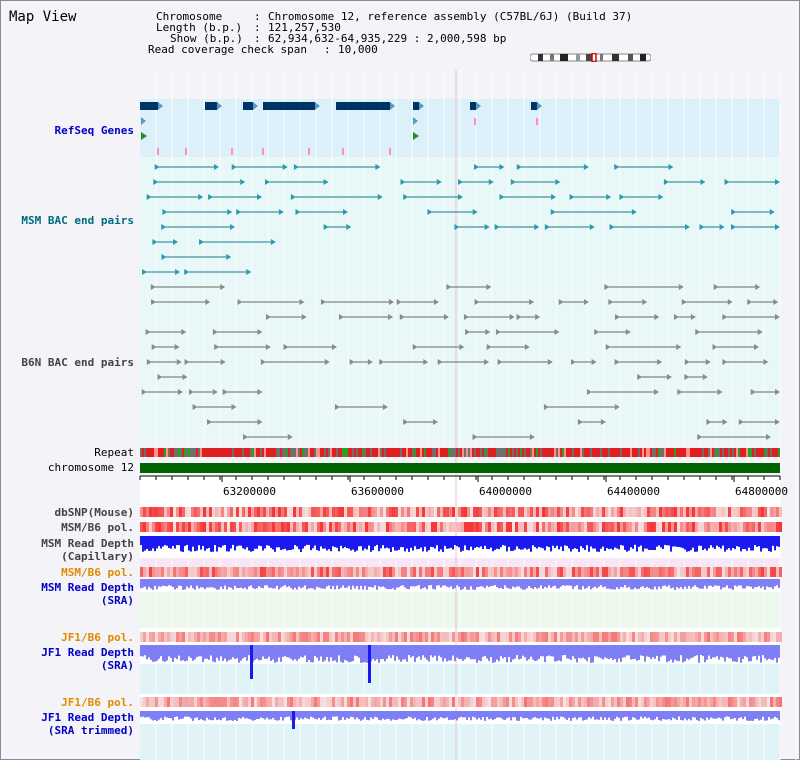 The image size is (800, 760). What do you see at coordinates (90, 730) in the screenshot?
I see `label-jf1-depth-trim-2: (SRA trimmed)` at bounding box center [90, 730].